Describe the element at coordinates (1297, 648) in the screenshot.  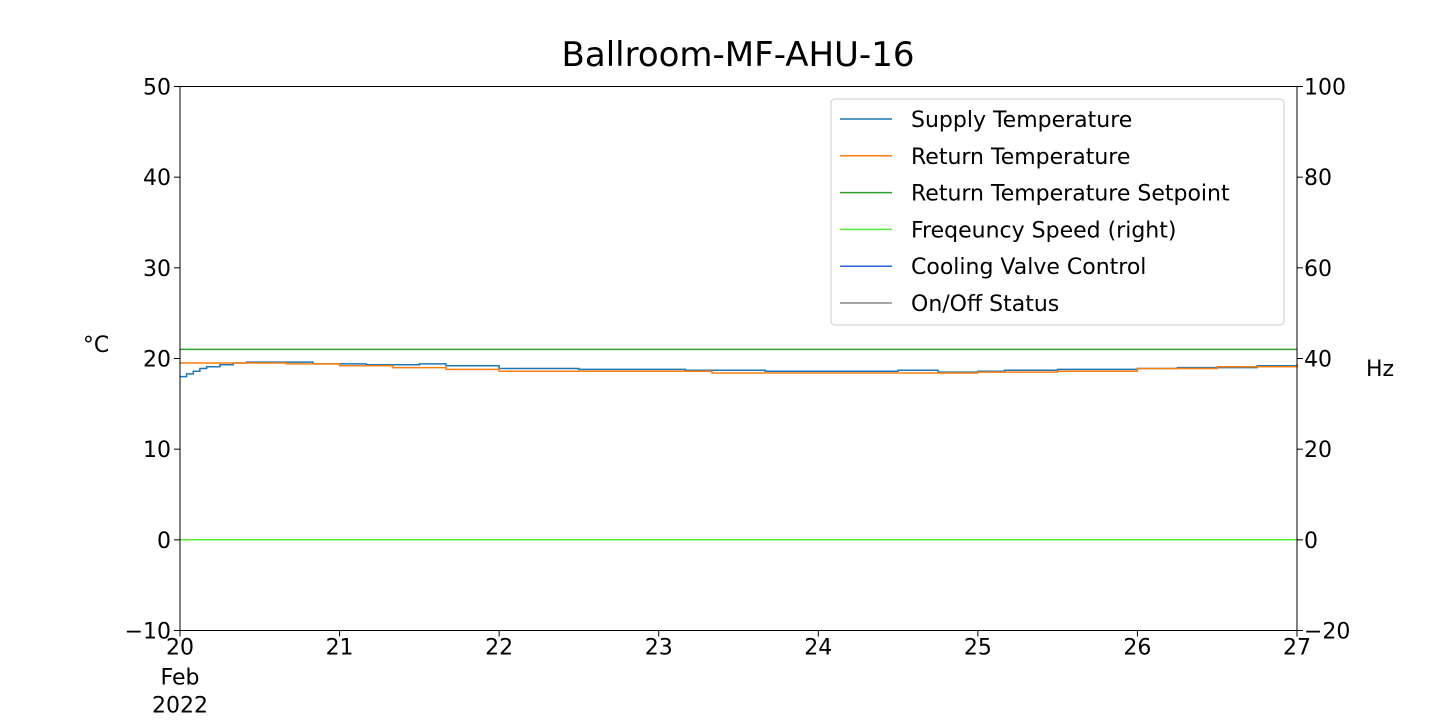
I see `x-tick-label: 27` at that location.